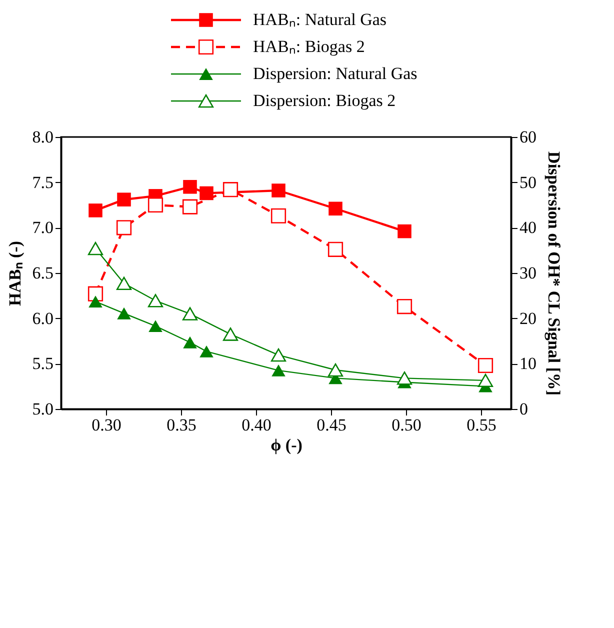  What do you see at coordinates (43, 409) in the screenshot?
I see `y-tick-label: 5.0` at bounding box center [43, 409].